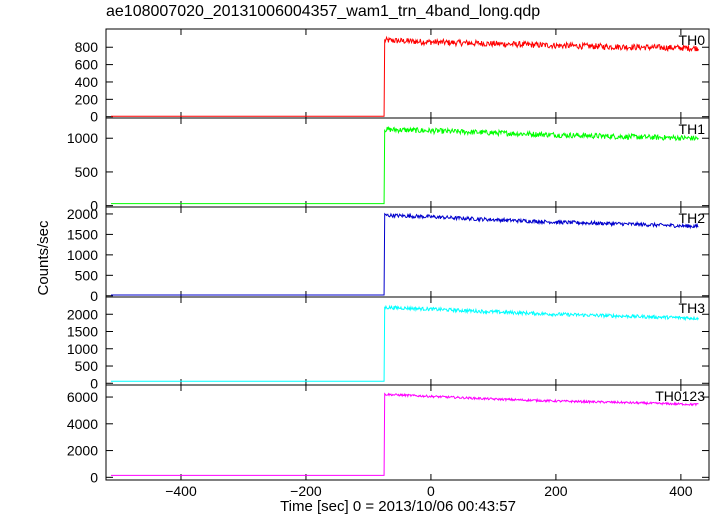  What do you see at coordinates (405, 254) in the screenshot?
I see `series-line-th2` at bounding box center [405, 254].